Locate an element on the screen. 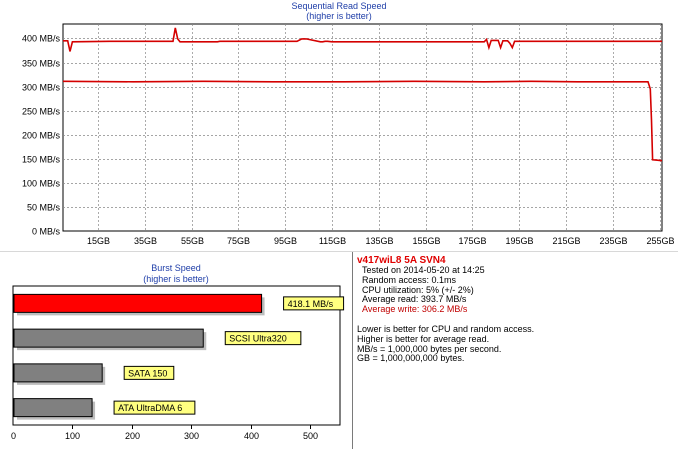 This screenshot has height=449, width=678. burst-speed-subtitle: (higher is better) is located at coordinates (176, 279).